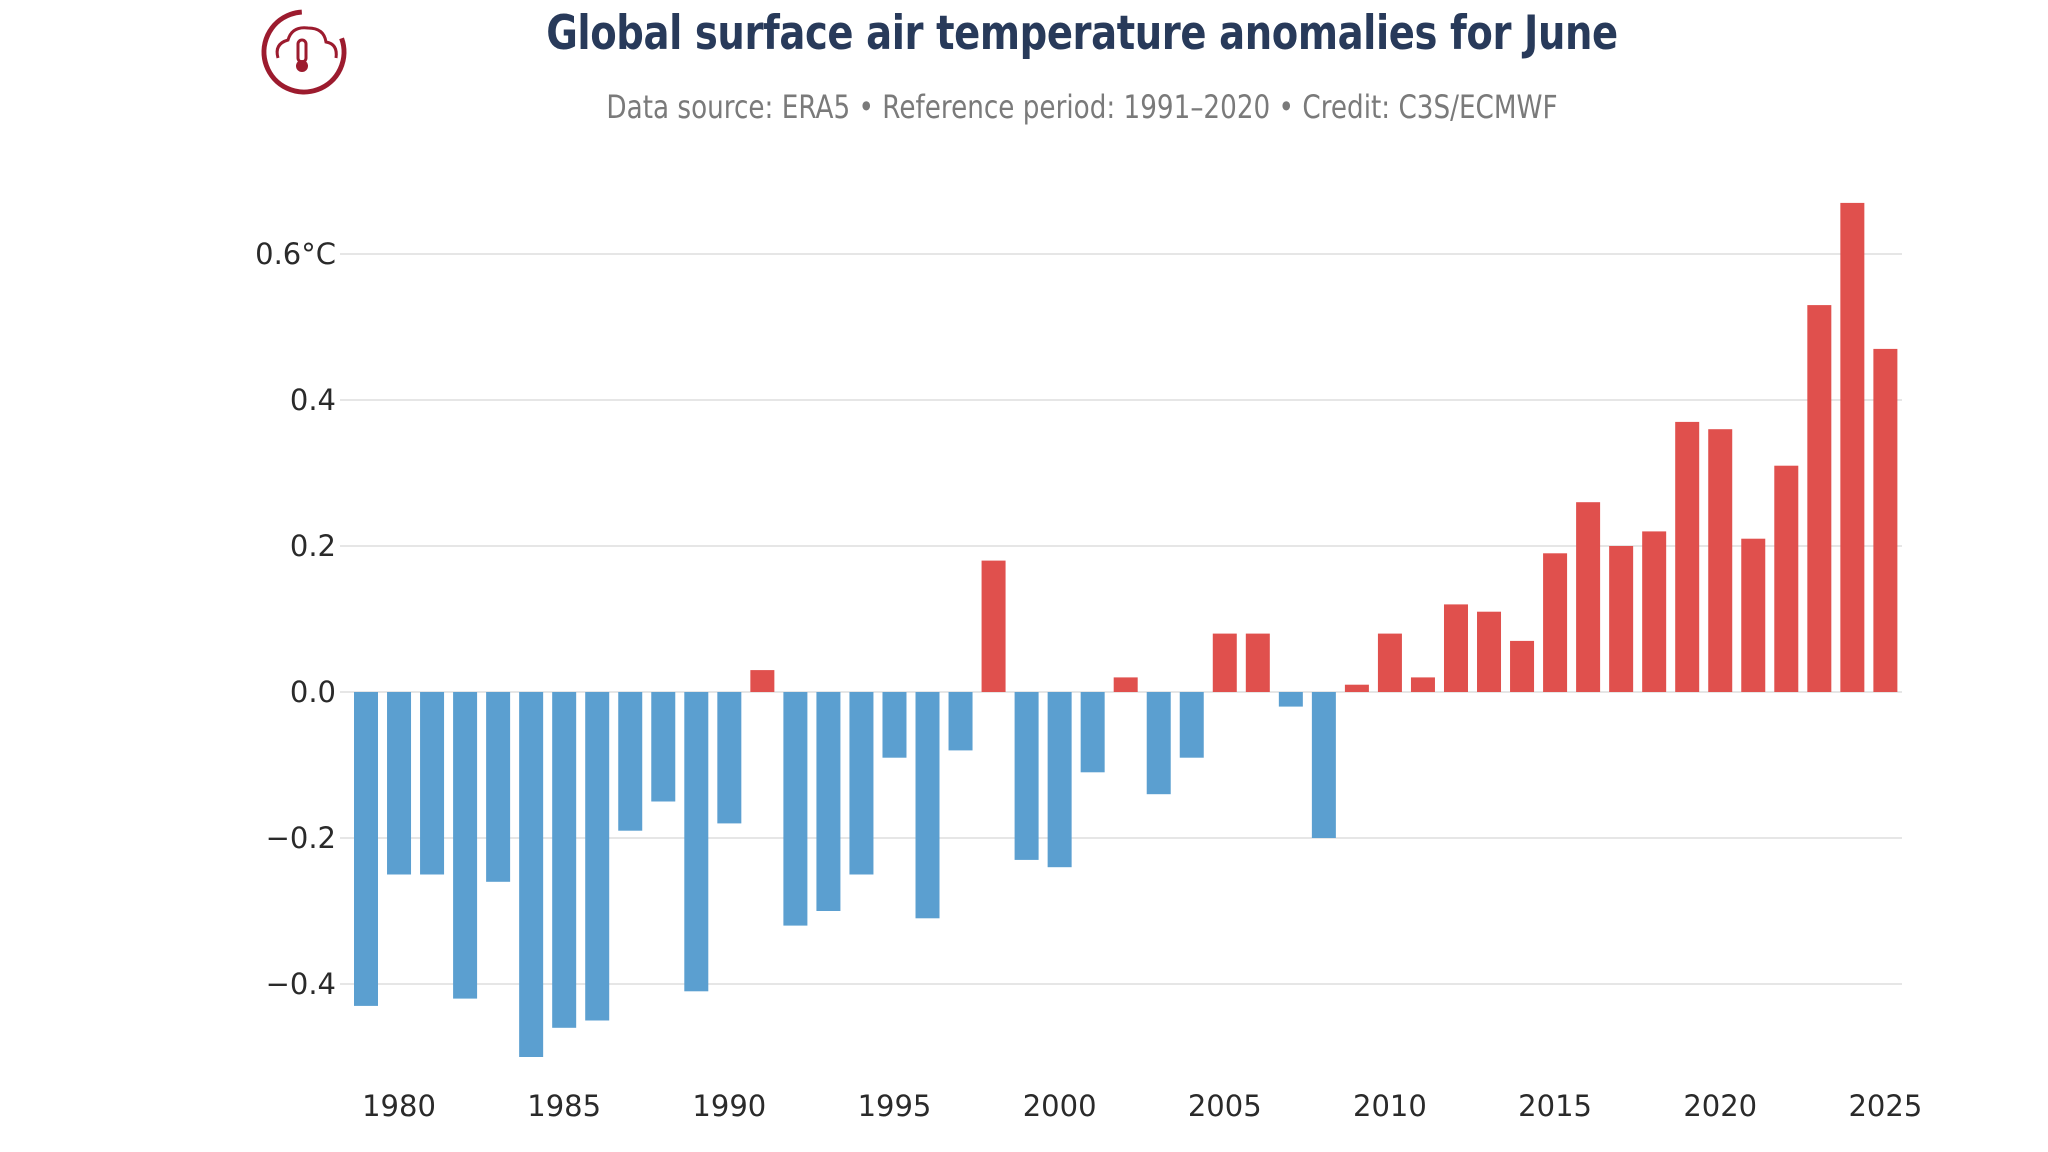  What do you see at coordinates (1290, 699) in the screenshot?
I see `bar-2007` at bounding box center [1290, 699].